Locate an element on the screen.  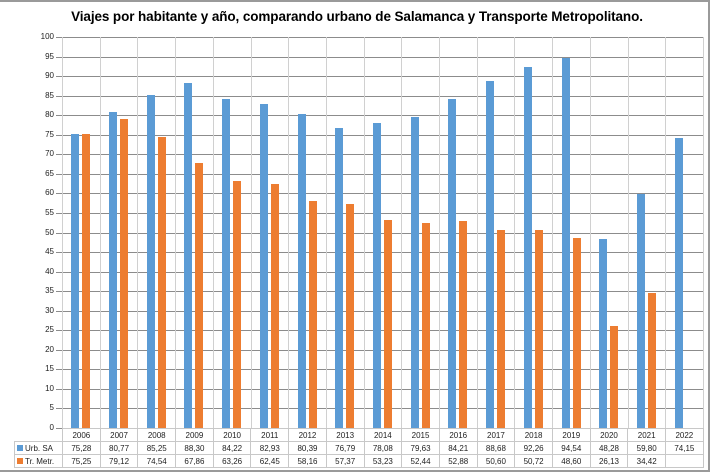
y-tick-label: 70 is located at coordinates (49, 154).